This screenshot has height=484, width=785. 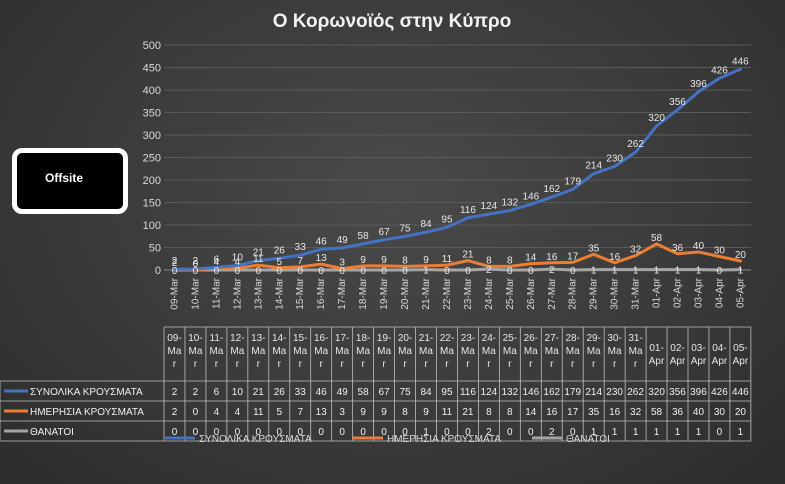 I want to click on data-label-0-21: 230, so click(x=614, y=159).